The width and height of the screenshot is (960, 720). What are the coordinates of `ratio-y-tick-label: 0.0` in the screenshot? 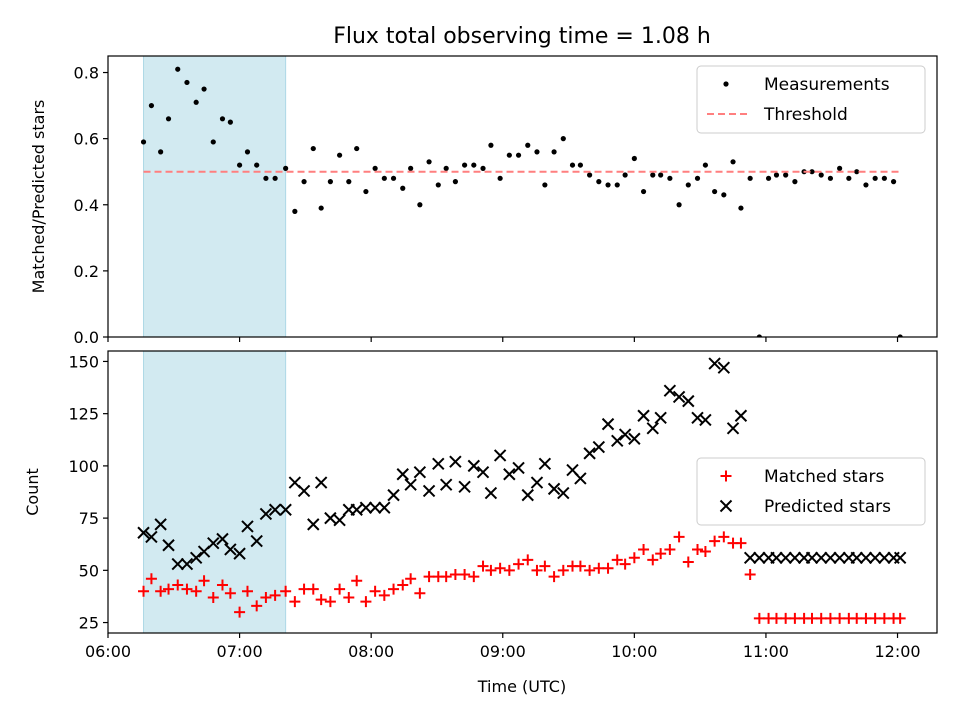 It's located at (86, 337).